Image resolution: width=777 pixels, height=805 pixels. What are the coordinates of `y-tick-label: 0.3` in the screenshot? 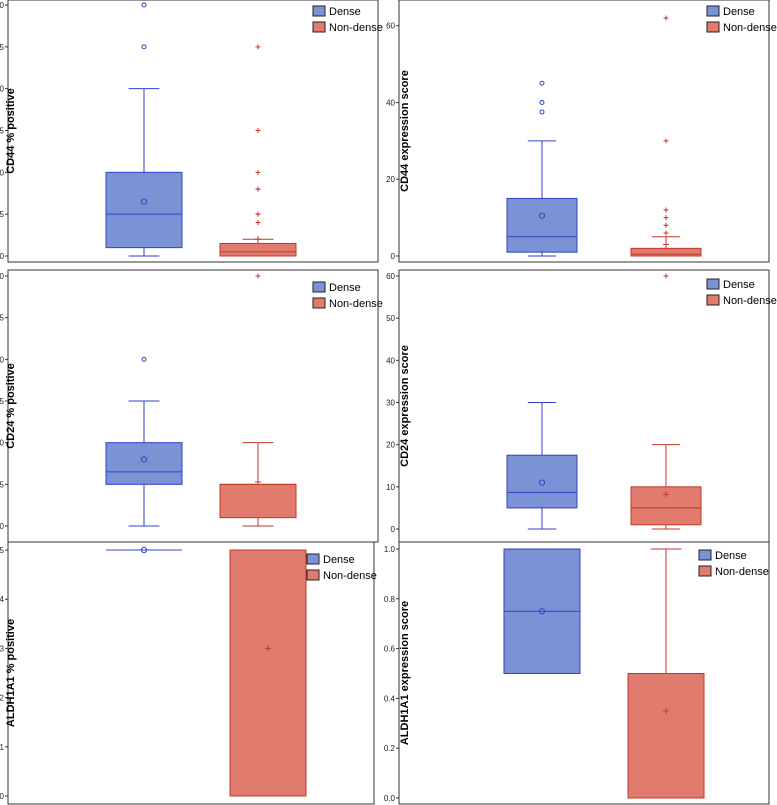 It's located at (2, 648).